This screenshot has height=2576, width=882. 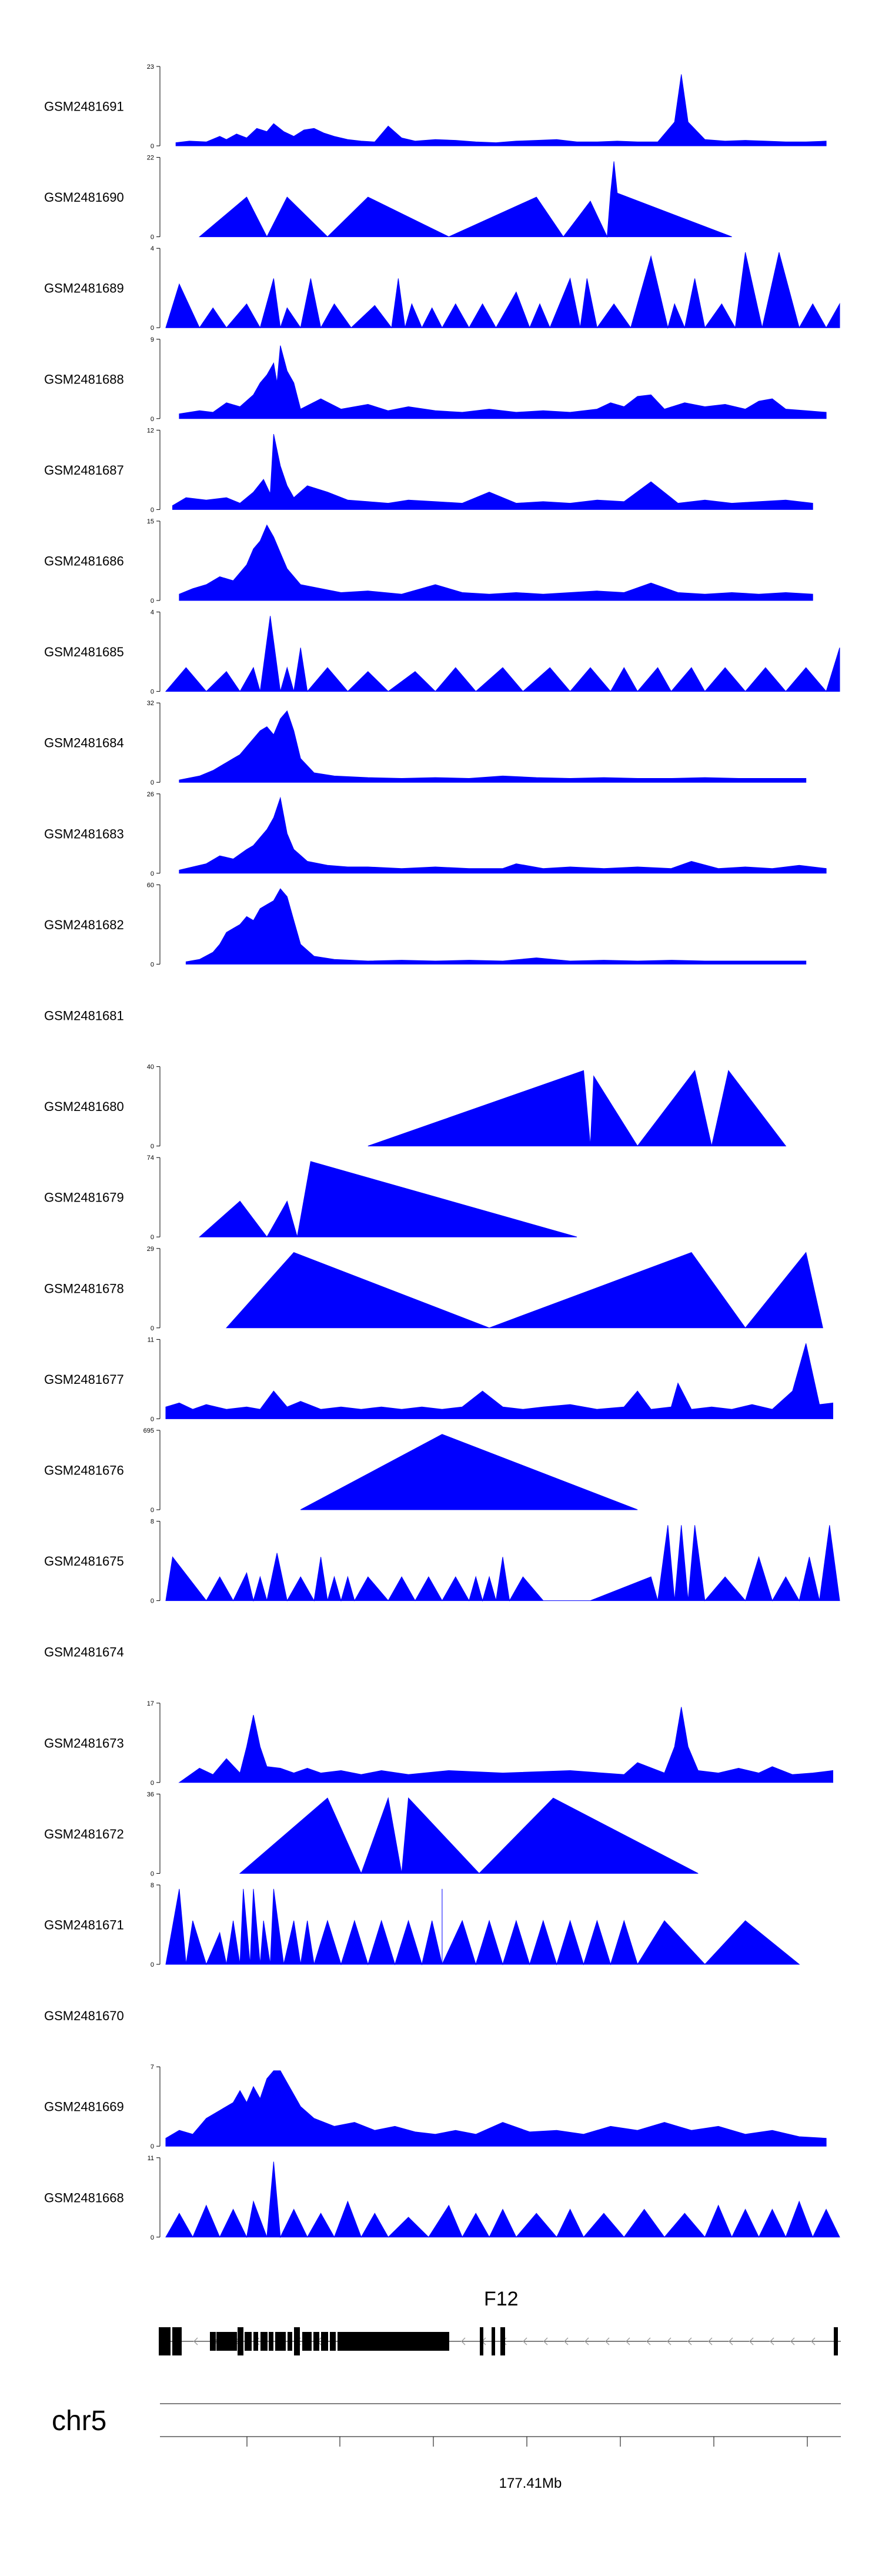 What do you see at coordinates (148, 1430) in the screenshot?
I see `y-tick-label-max: 695` at bounding box center [148, 1430].